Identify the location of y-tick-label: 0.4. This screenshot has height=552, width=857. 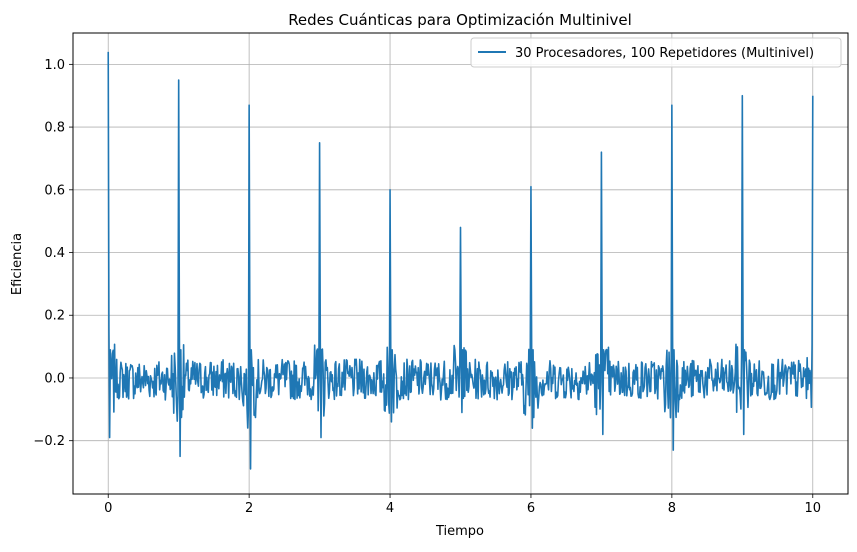
(54, 253).